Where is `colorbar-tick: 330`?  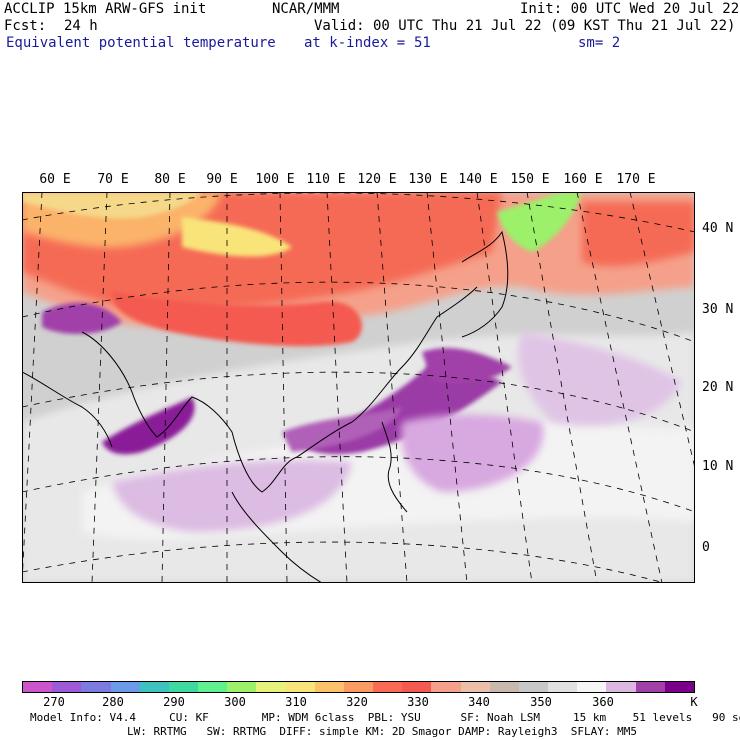 colorbar-tick: 330 is located at coordinates (418, 702).